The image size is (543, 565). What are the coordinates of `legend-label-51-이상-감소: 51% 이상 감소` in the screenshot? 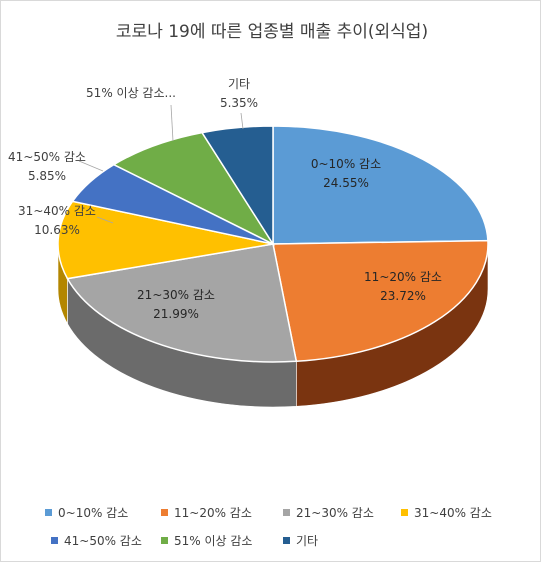 It's located at (213, 541).